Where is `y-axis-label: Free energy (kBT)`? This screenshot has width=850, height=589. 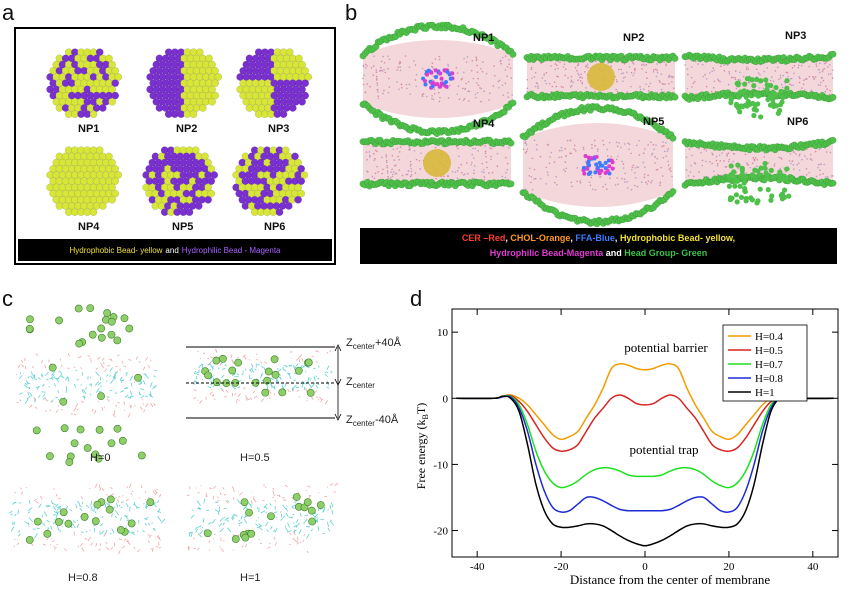
y-axis-label: Free energy (kBT) is located at coordinates (422, 446).